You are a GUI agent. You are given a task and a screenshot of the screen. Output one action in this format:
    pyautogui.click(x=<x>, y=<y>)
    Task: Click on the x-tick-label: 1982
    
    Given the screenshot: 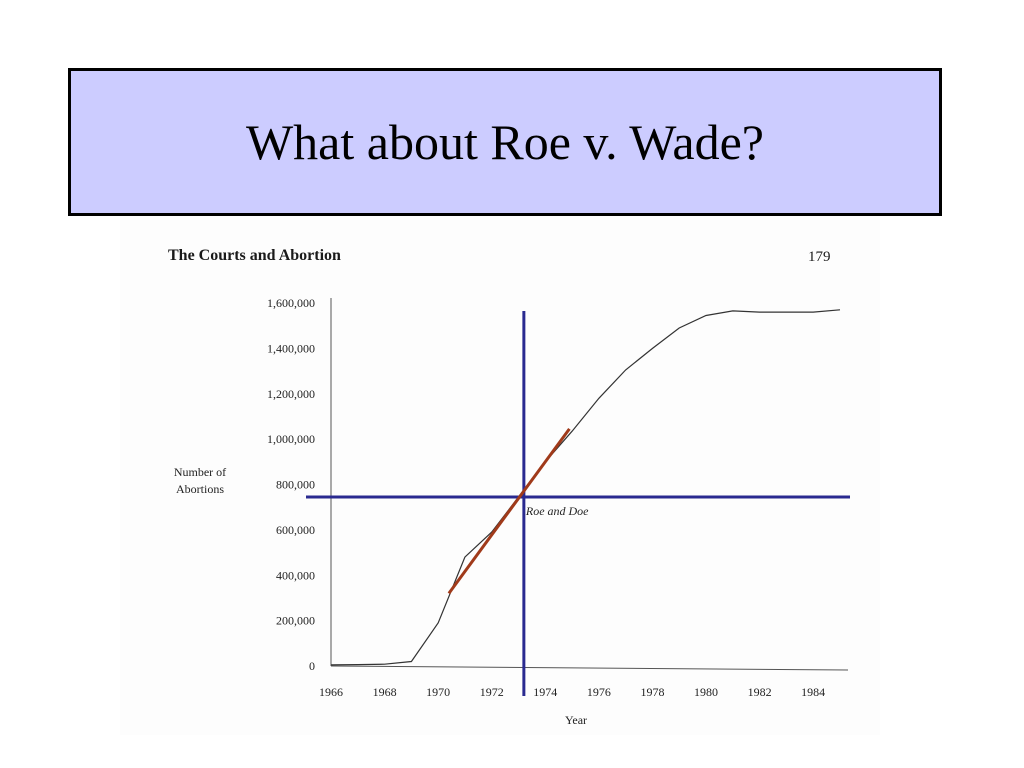 What is the action you would take?
    pyautogui.click(x=760, y=692)
    